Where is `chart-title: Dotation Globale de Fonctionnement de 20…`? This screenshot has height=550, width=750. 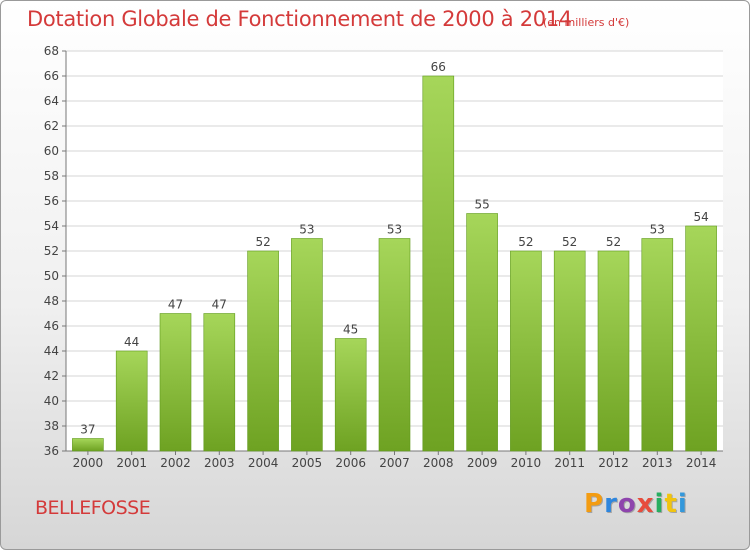
chart-title: Dotation Globale de Fonctionnement de 20… is located at coordinates (299, 19).